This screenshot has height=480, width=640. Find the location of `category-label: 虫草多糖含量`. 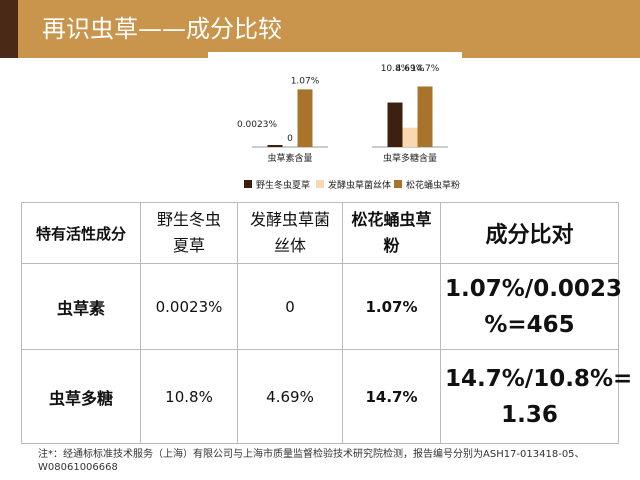

category-label: 虫草多糖含量 is located at coordinates (410, 158).